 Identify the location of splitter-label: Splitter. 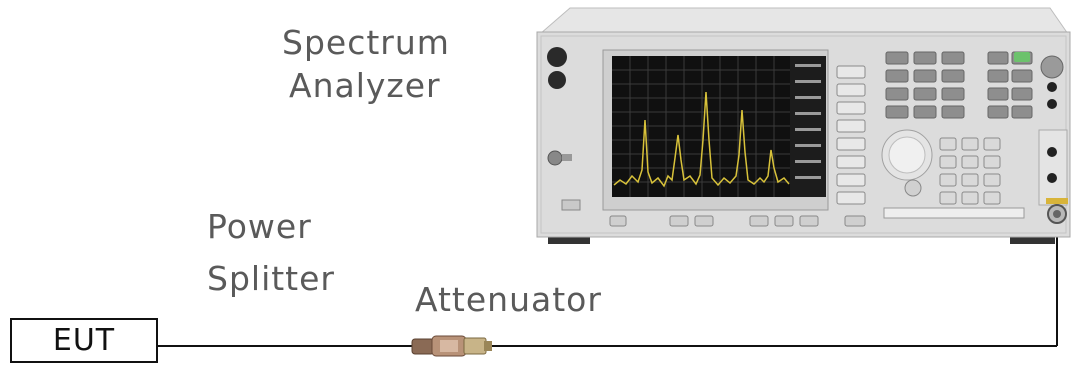
(271, 278).